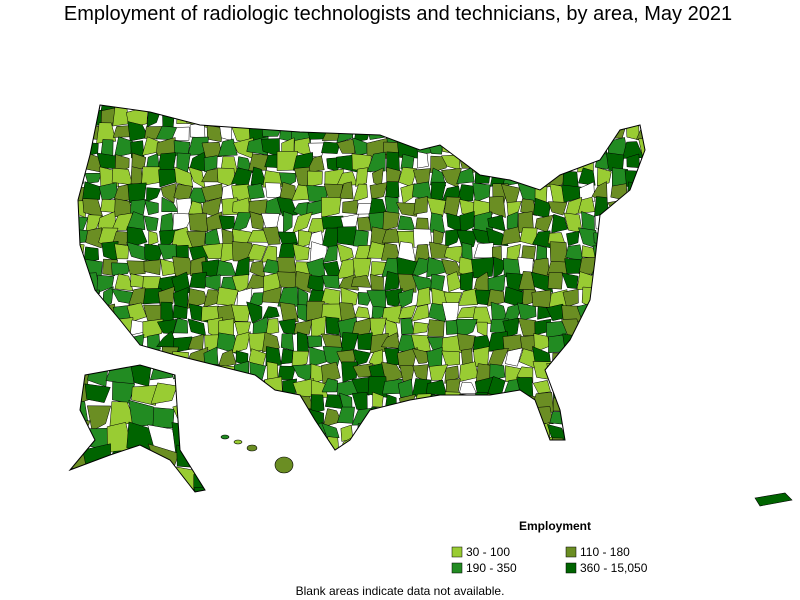  Describe the element at coordinates (238, 442) in the screenshot. I see `island` at that location.